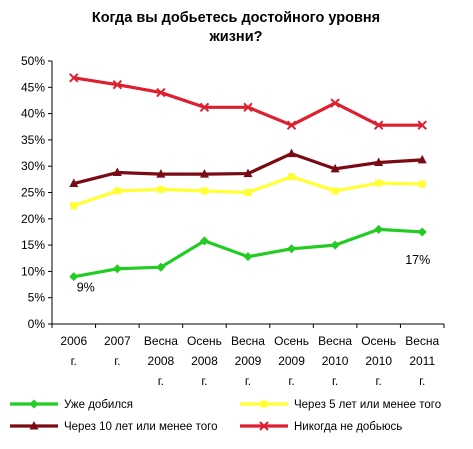  Describe the element at coordinates (37, 324) in the screenshot. I see `y-tick-label: 0%` at that location.